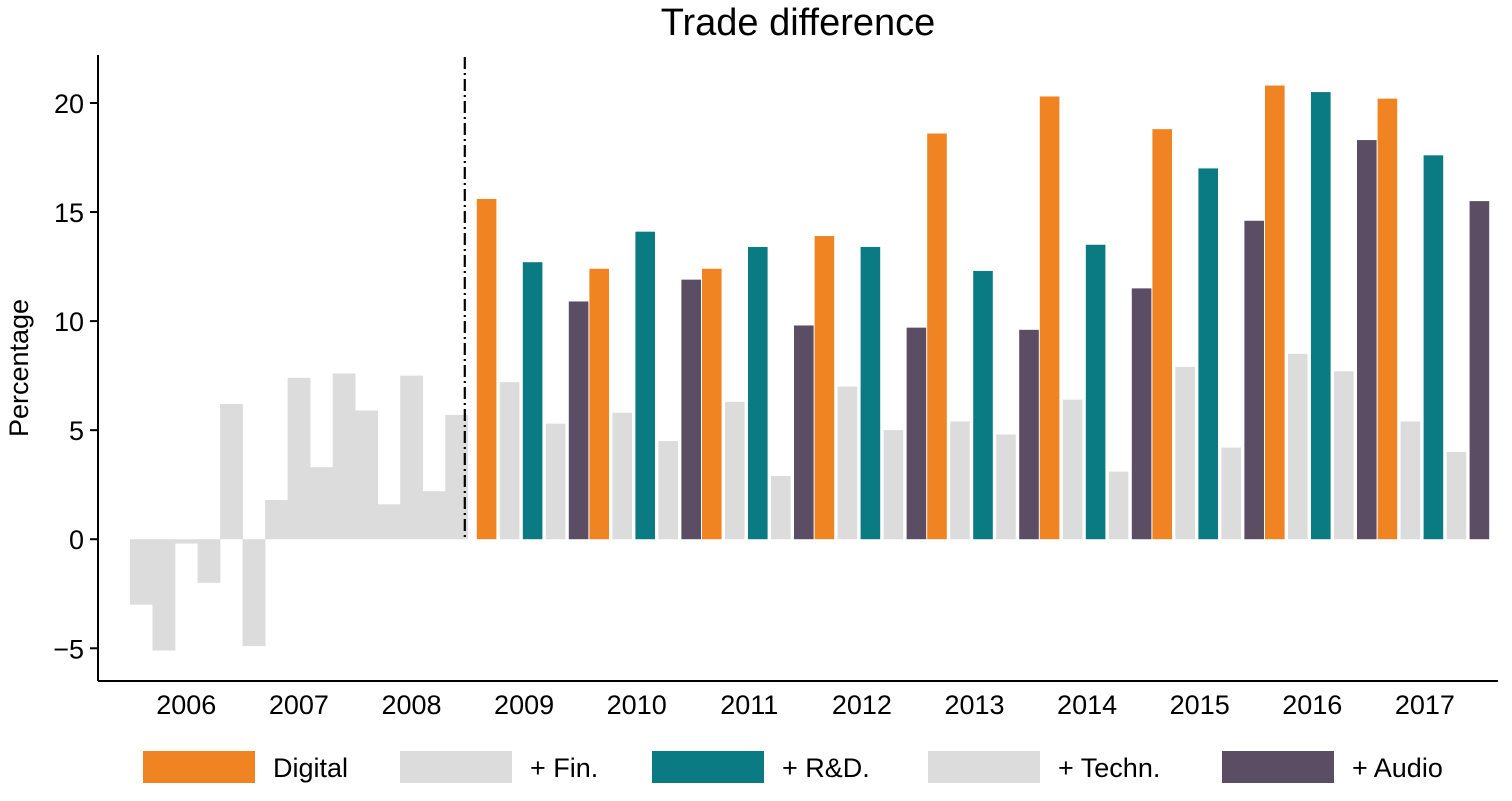 Image resolution: width=1512 pixels, height=801 pixels. Describe the element at coordinates (826, 768) in the screenshot. I see `legend-label: + R&D.` at that location.